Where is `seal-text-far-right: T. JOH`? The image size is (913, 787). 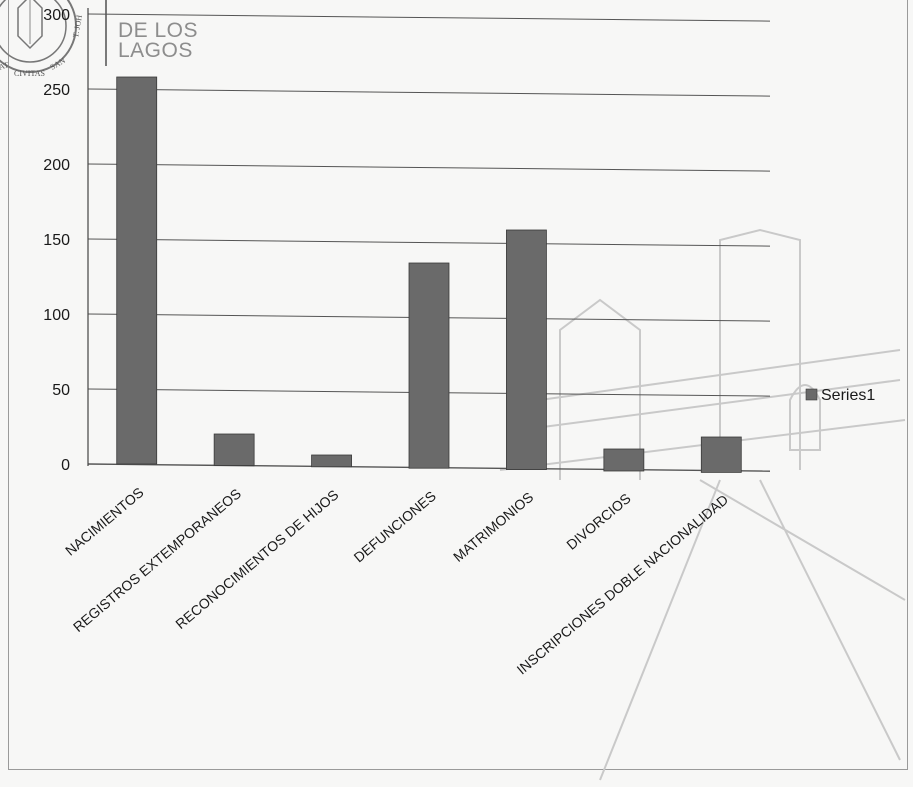 seal-text-far-right: T. JOH is located at coordinates (77, 26).